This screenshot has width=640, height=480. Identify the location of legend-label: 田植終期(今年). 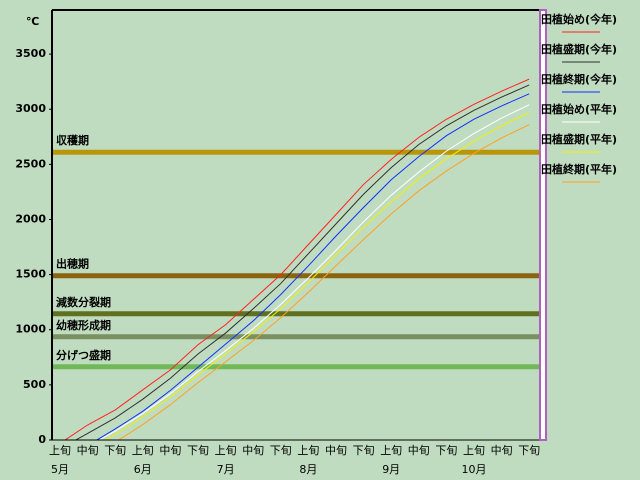
(579, 79).